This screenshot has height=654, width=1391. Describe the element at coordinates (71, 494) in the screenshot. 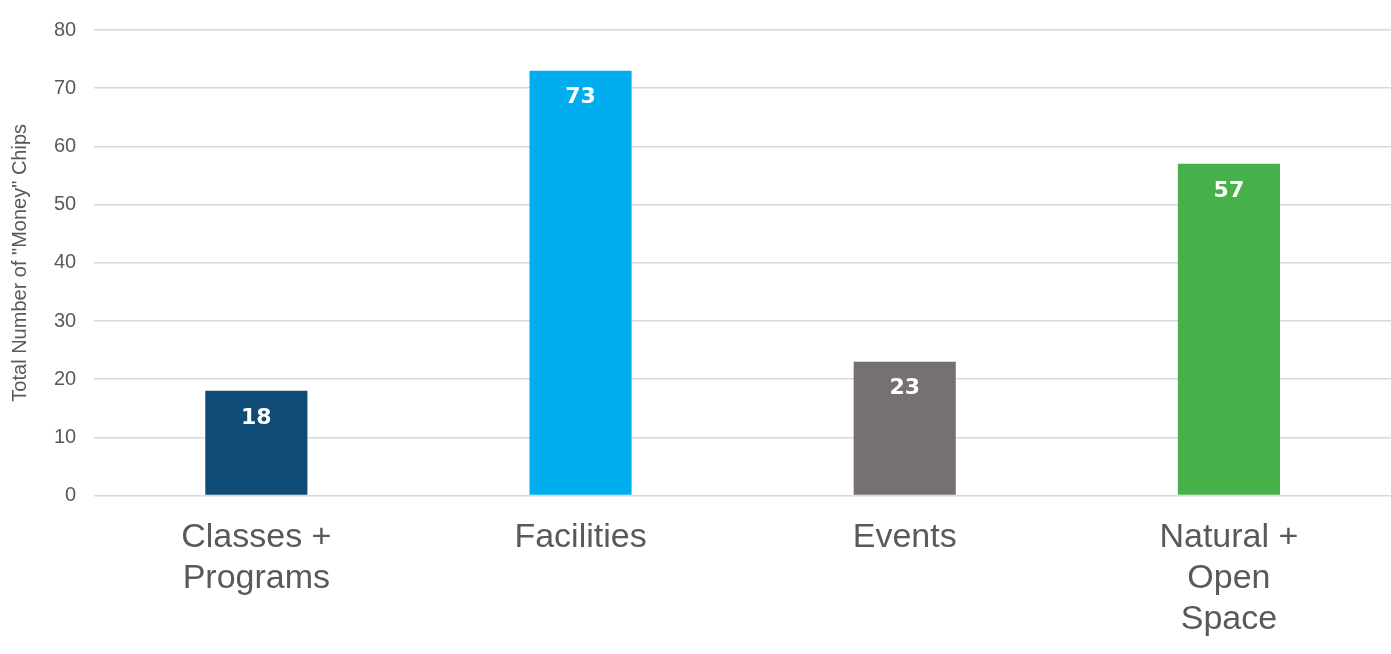

I see `y-tick-label: 0` at that location.